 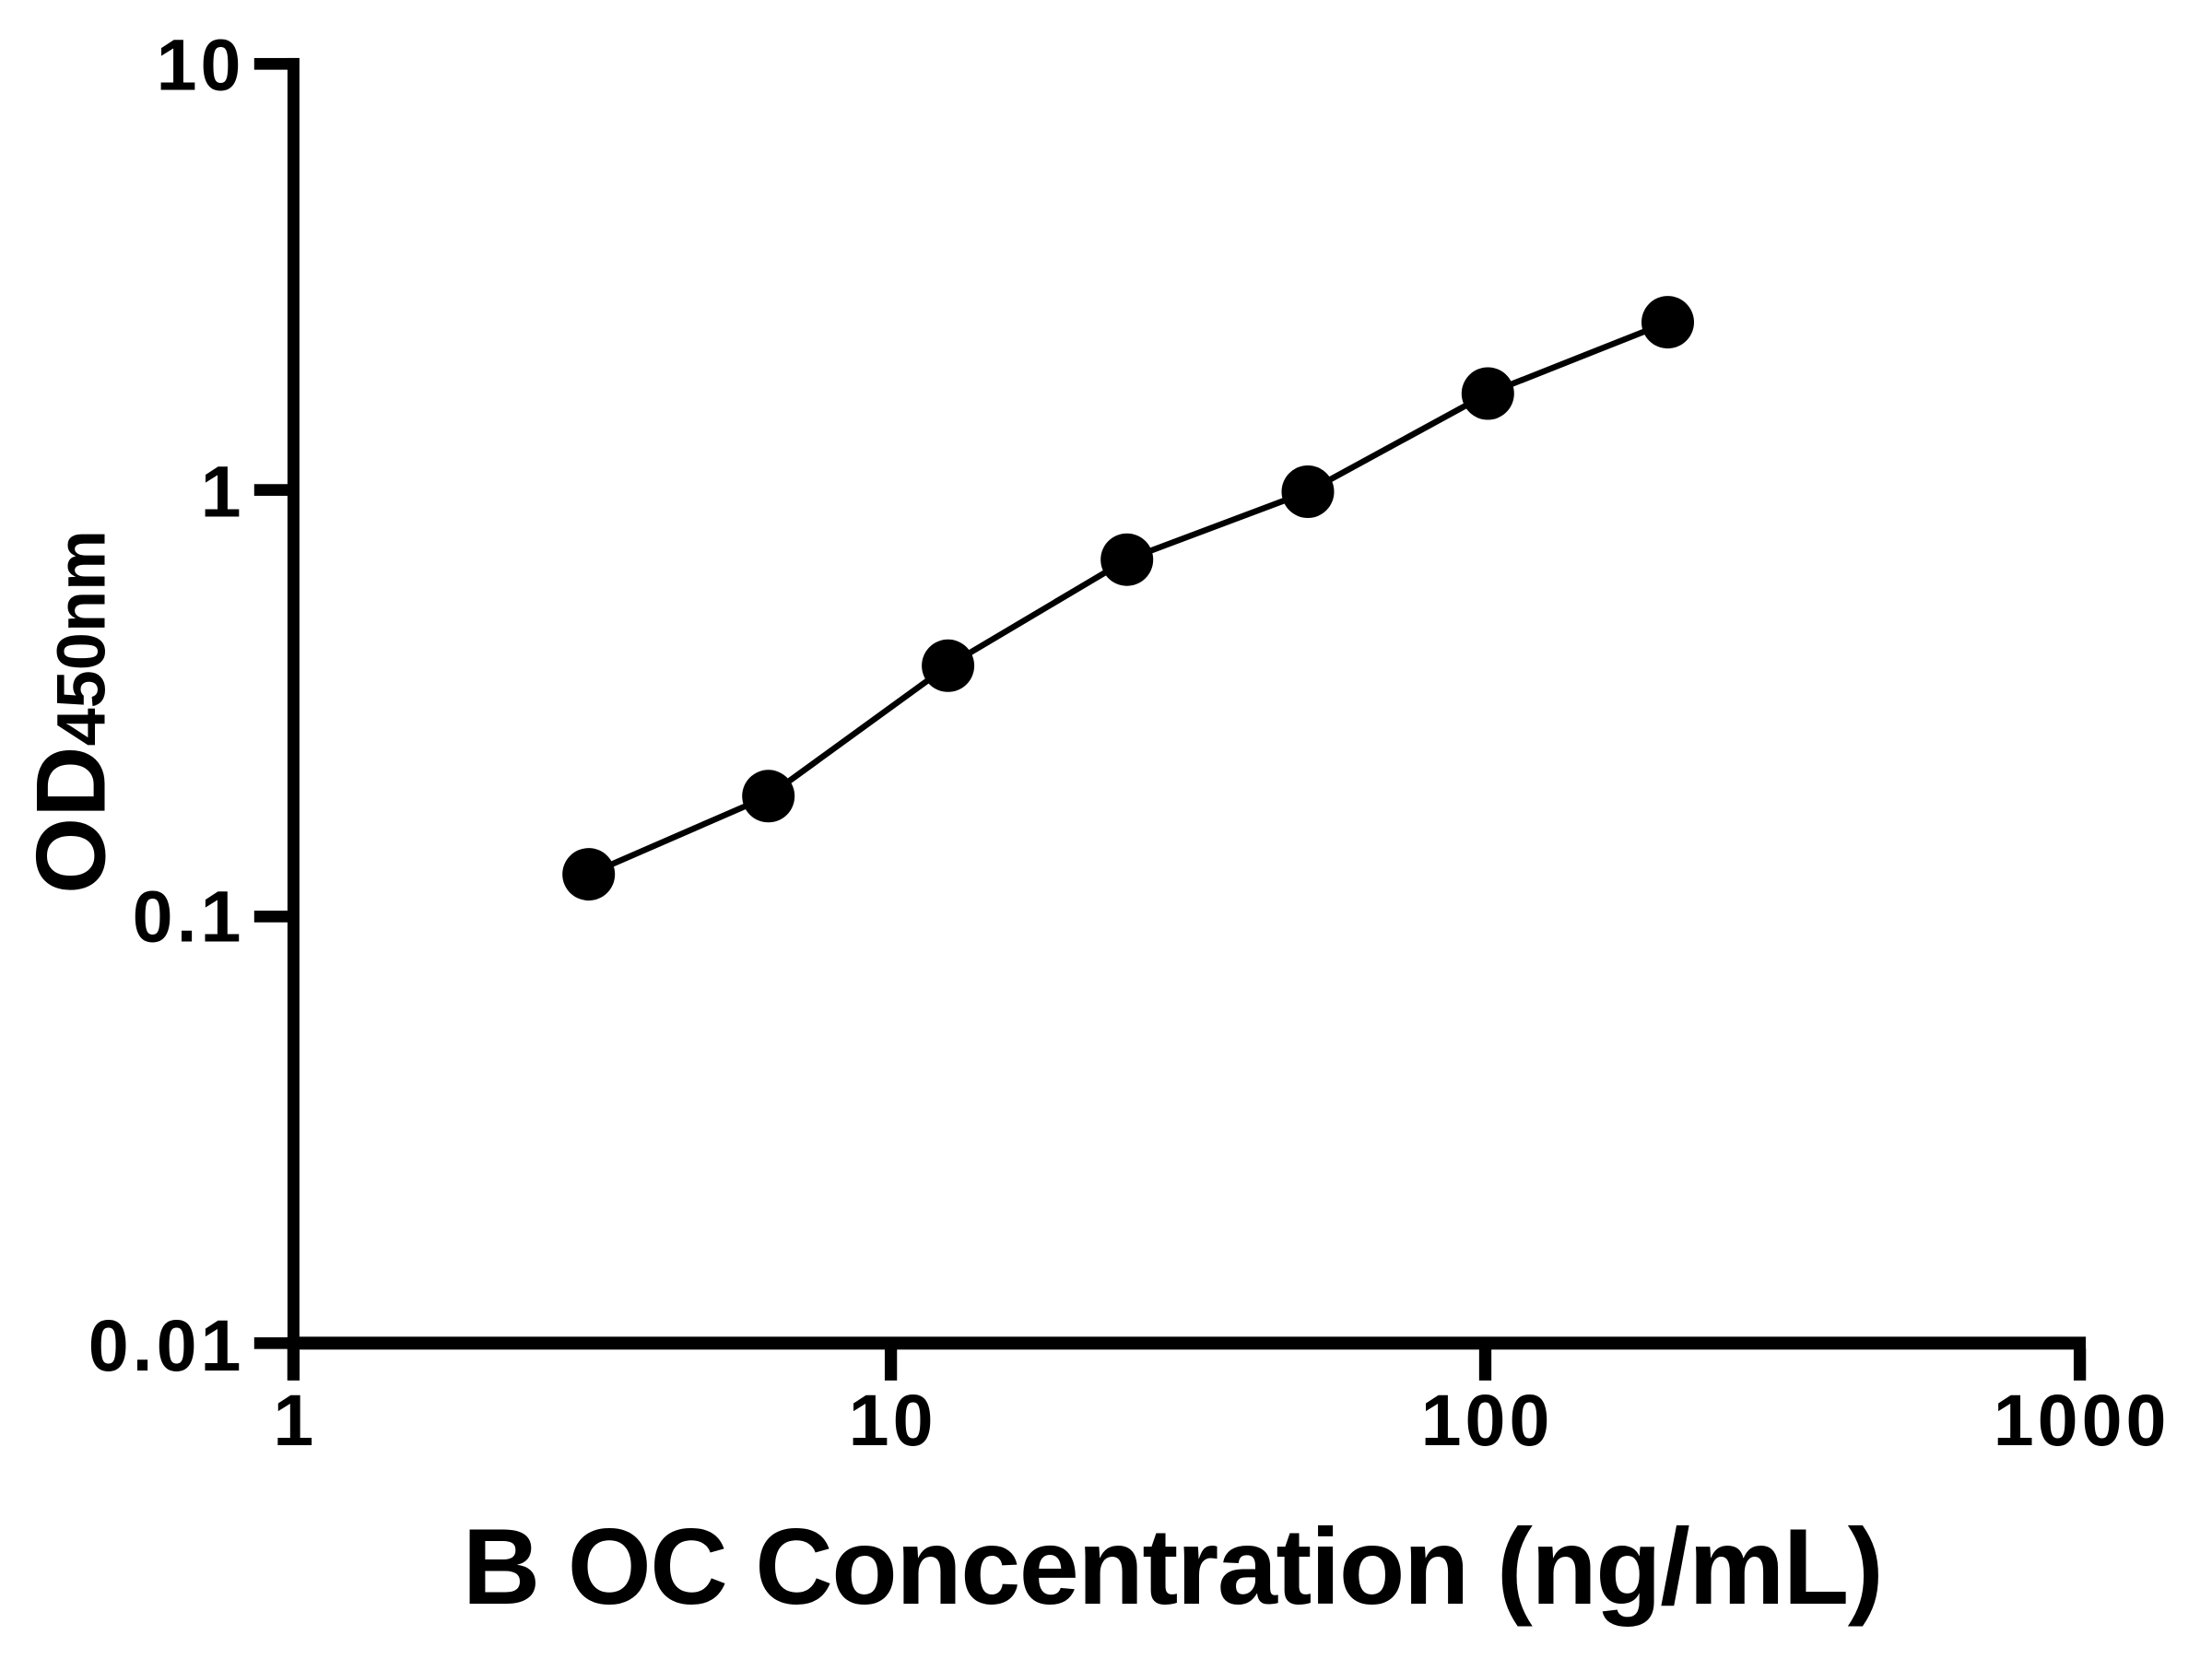 What do you see at coordinates (189, 916) in the screenshot?
I see `svg-text: 0.1` at bounding box center [189, 916].